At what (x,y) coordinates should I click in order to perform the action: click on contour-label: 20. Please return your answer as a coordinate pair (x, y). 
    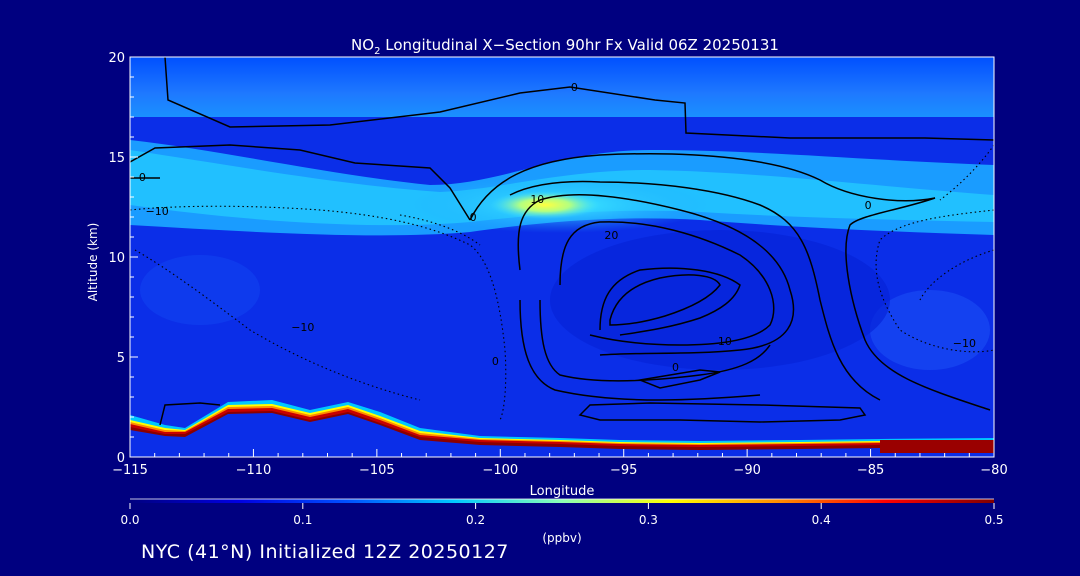
    Looking at the image, I should click on (611, 235).